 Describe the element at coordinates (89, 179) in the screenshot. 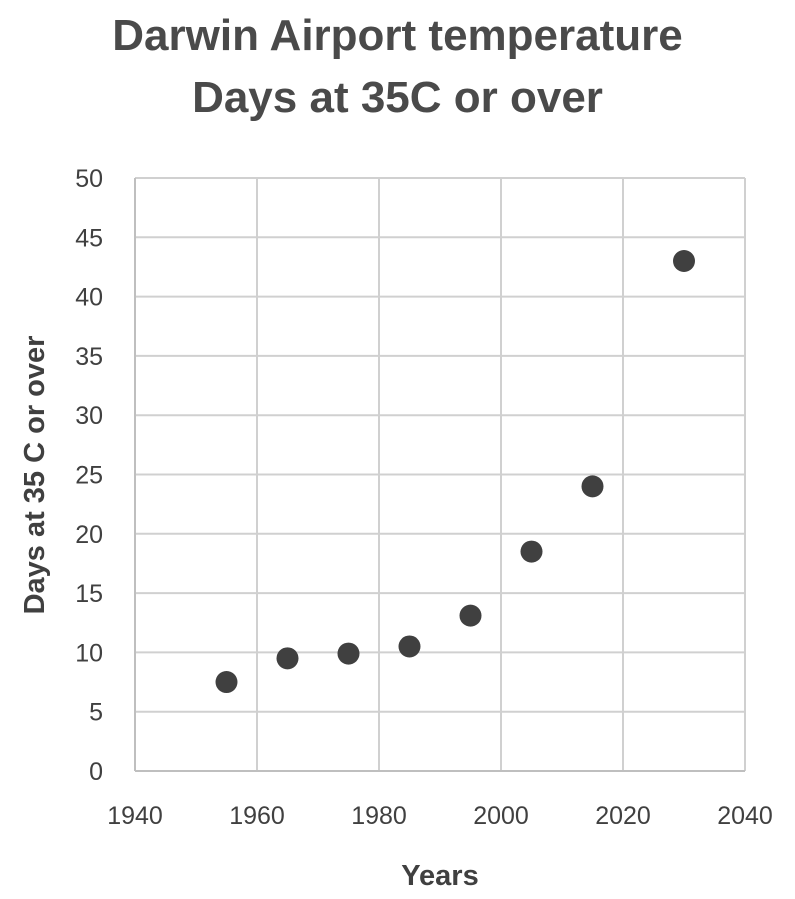

I see `y-tick-label: 50` at that location.